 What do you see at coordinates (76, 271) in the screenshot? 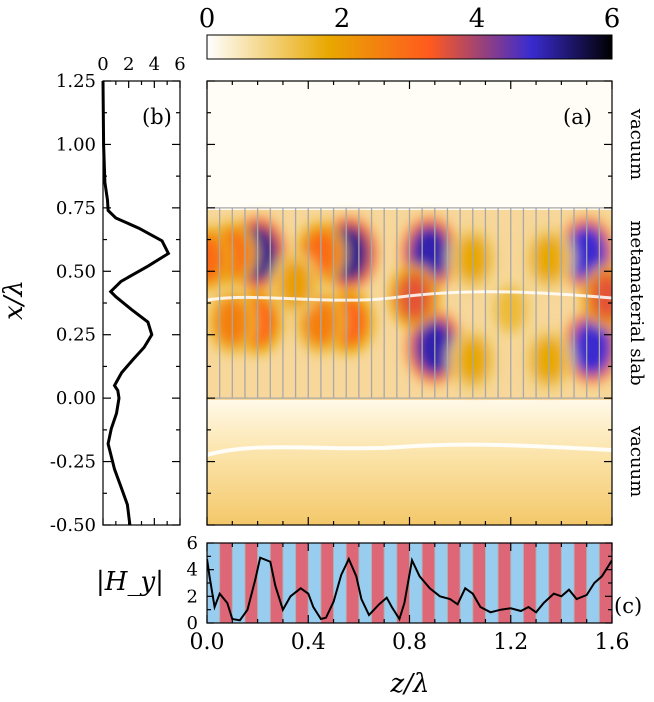
I see `y-tick-label: 0.50` at bounding box center [76, 271].